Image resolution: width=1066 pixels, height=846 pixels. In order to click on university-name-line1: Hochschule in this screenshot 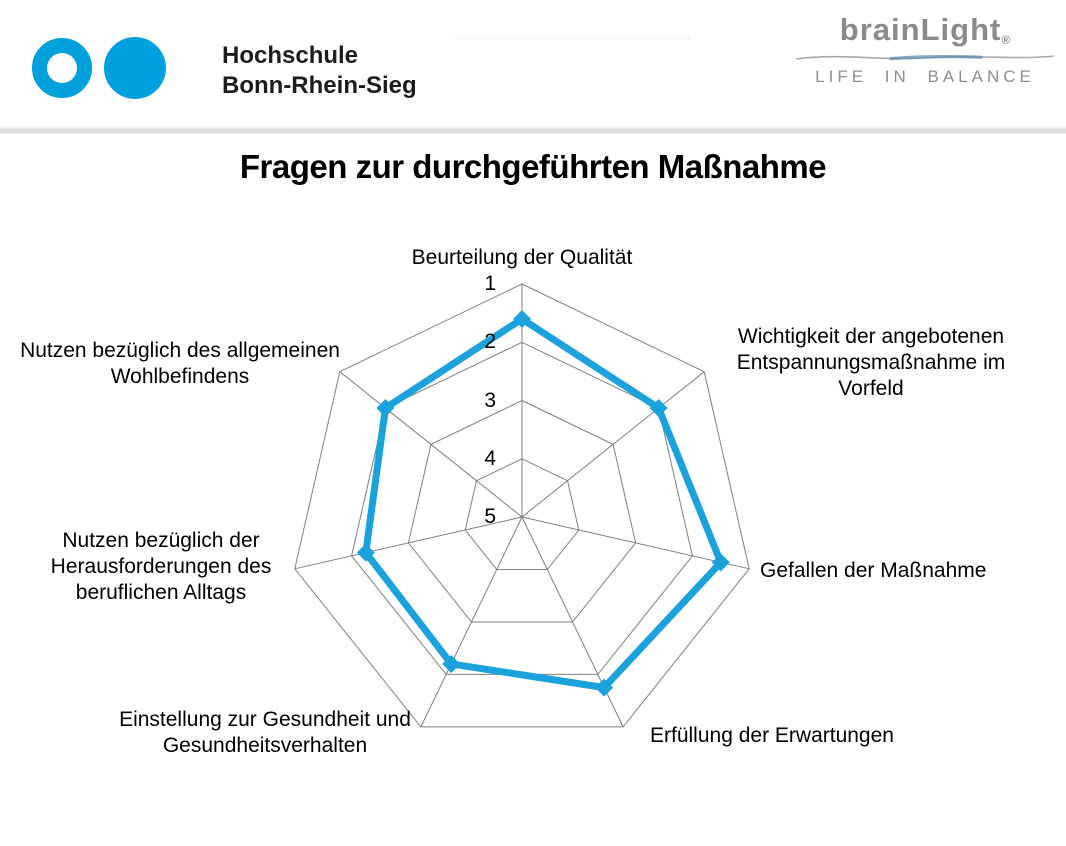, I will do `click(290, 55)`.